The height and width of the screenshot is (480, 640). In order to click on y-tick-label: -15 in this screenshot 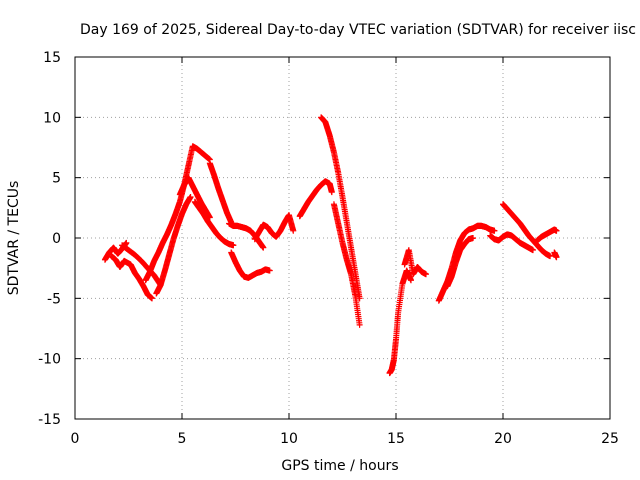, I will do `click(49, 420)`.